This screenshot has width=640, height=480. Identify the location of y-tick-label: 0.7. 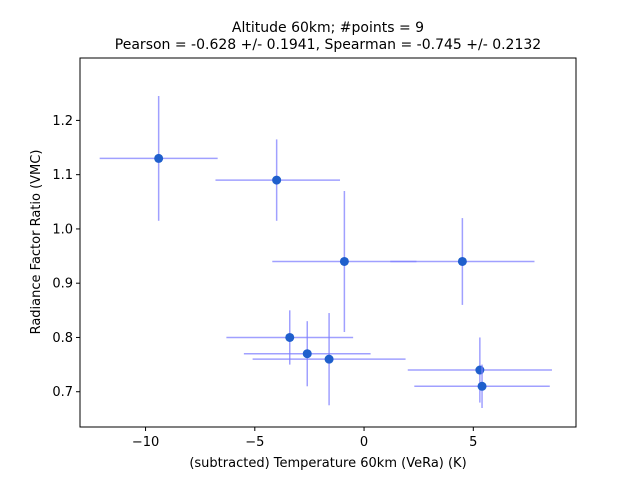
(62, 392).